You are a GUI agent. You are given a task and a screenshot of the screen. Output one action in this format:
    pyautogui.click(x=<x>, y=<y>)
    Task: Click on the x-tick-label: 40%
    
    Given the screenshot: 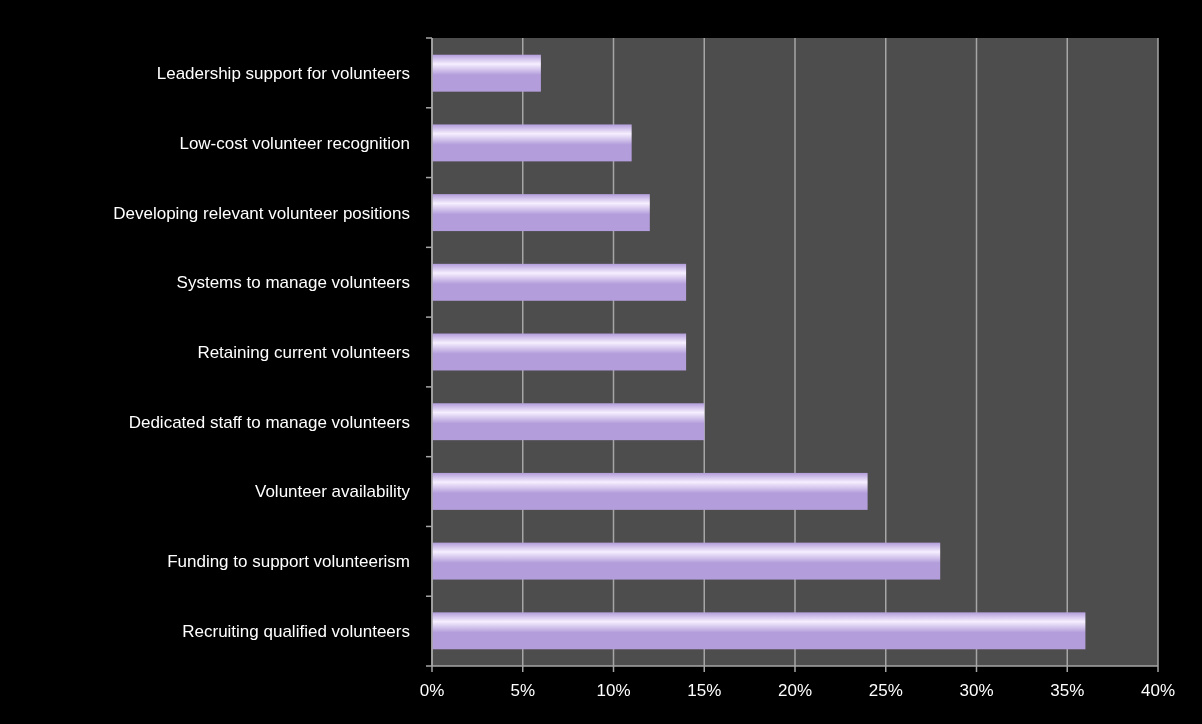 What is the action you would take?
    pyautogui.click(x=1158, y=690)
    